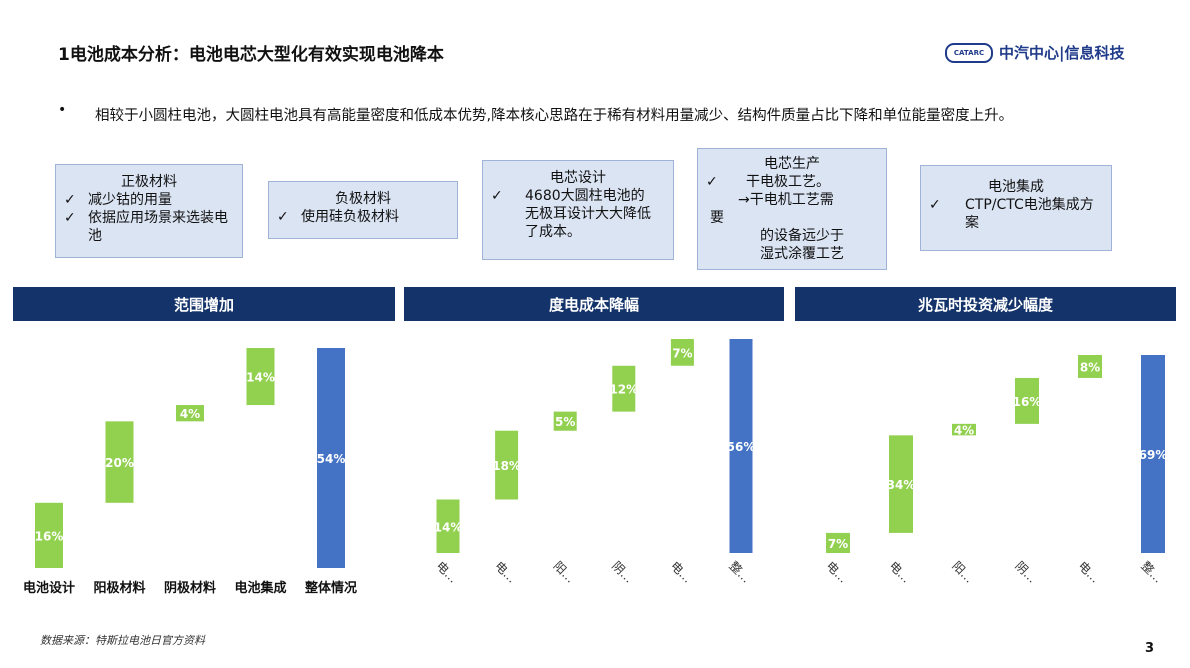 The image size is (1190, 668). I want to click on box-pack-integration: 电池集成 ✓ CTP/CTC电池集成方案, so click(1016, 208).